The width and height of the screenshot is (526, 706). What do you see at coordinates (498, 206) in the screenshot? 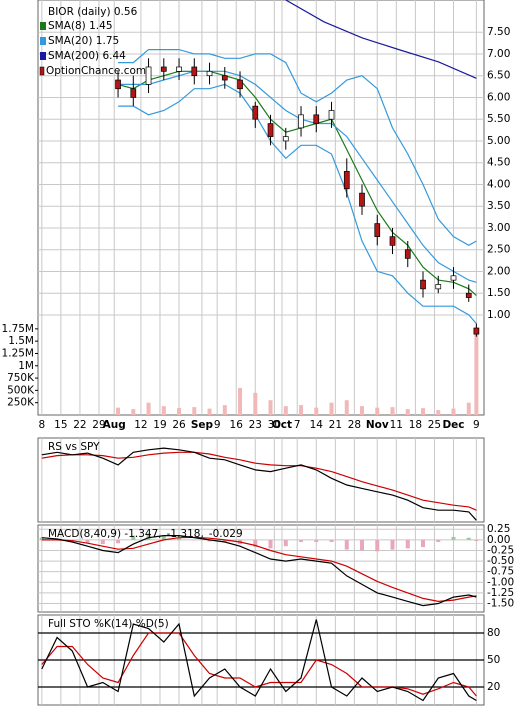
I see `y-tick-label: 3.50` at bounding box center [498, 206].